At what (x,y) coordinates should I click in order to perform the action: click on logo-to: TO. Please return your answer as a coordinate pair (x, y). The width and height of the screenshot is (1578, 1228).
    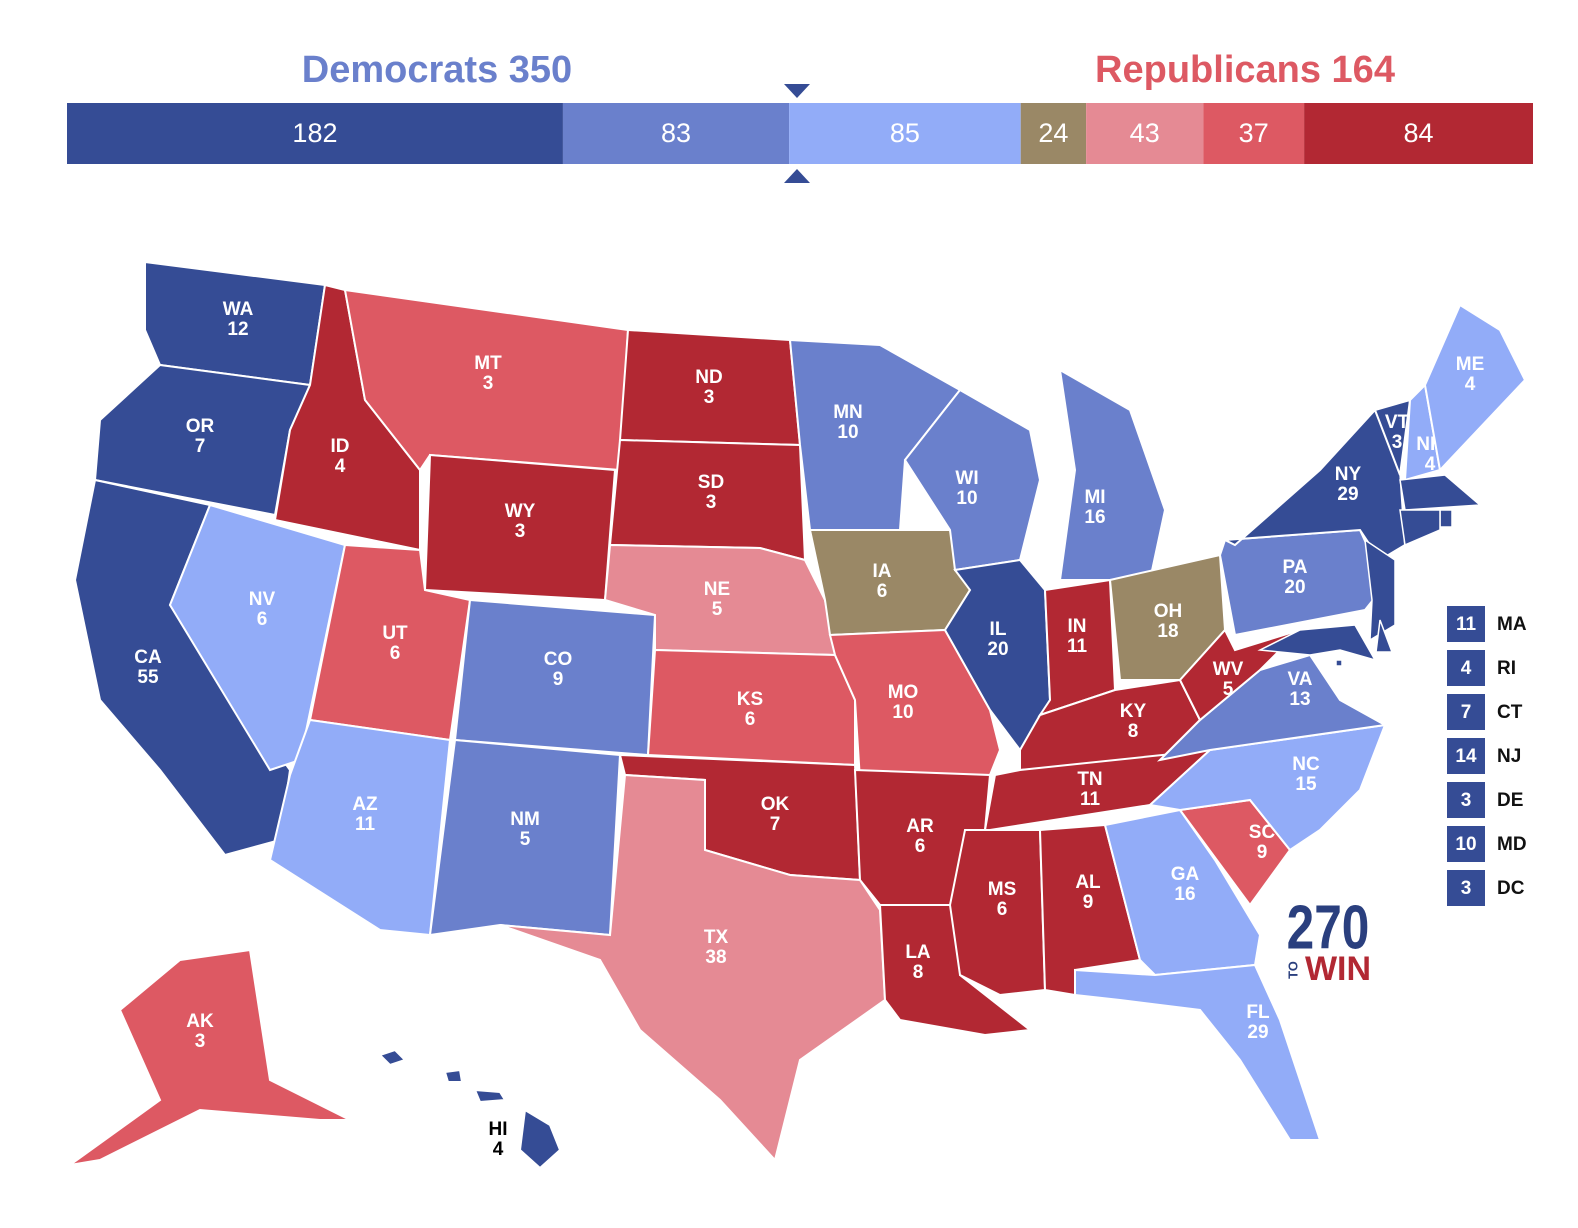
    Looking at the image, I should click on (1292, 970).